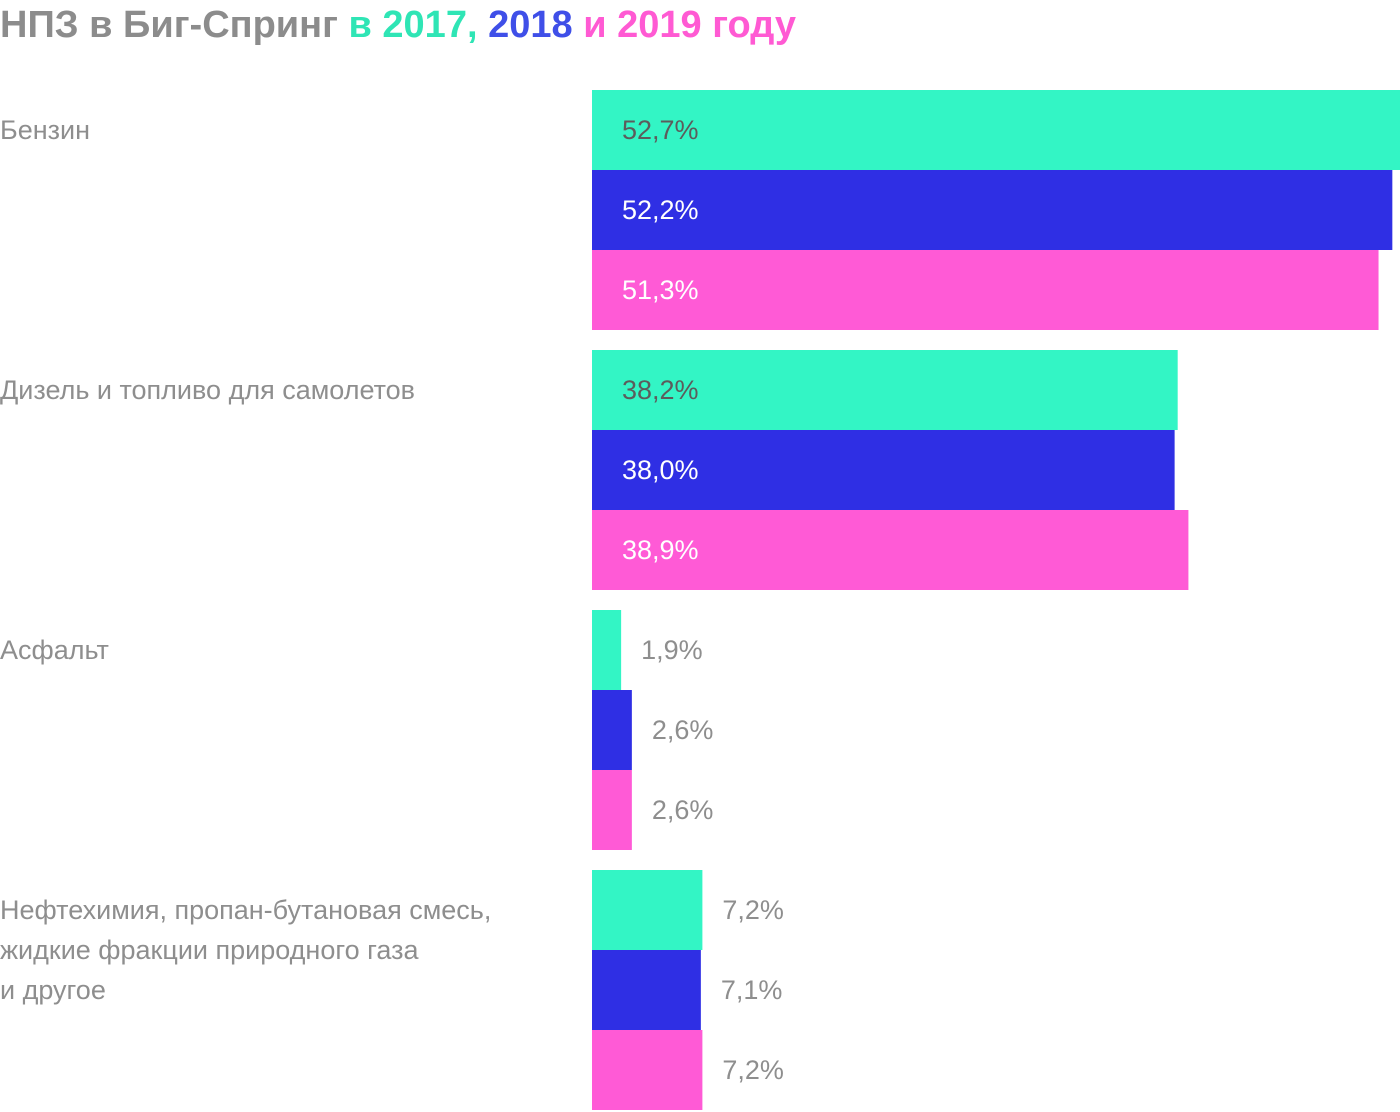 Image resolution: width=1400 pixels, height=1112 pixels. What do you see at coordinates (245, 910) in the screenshot?
I see `category-label-line: Нефтехимия, пропан-бутановая смесь,` at bounding box center [245, 910].